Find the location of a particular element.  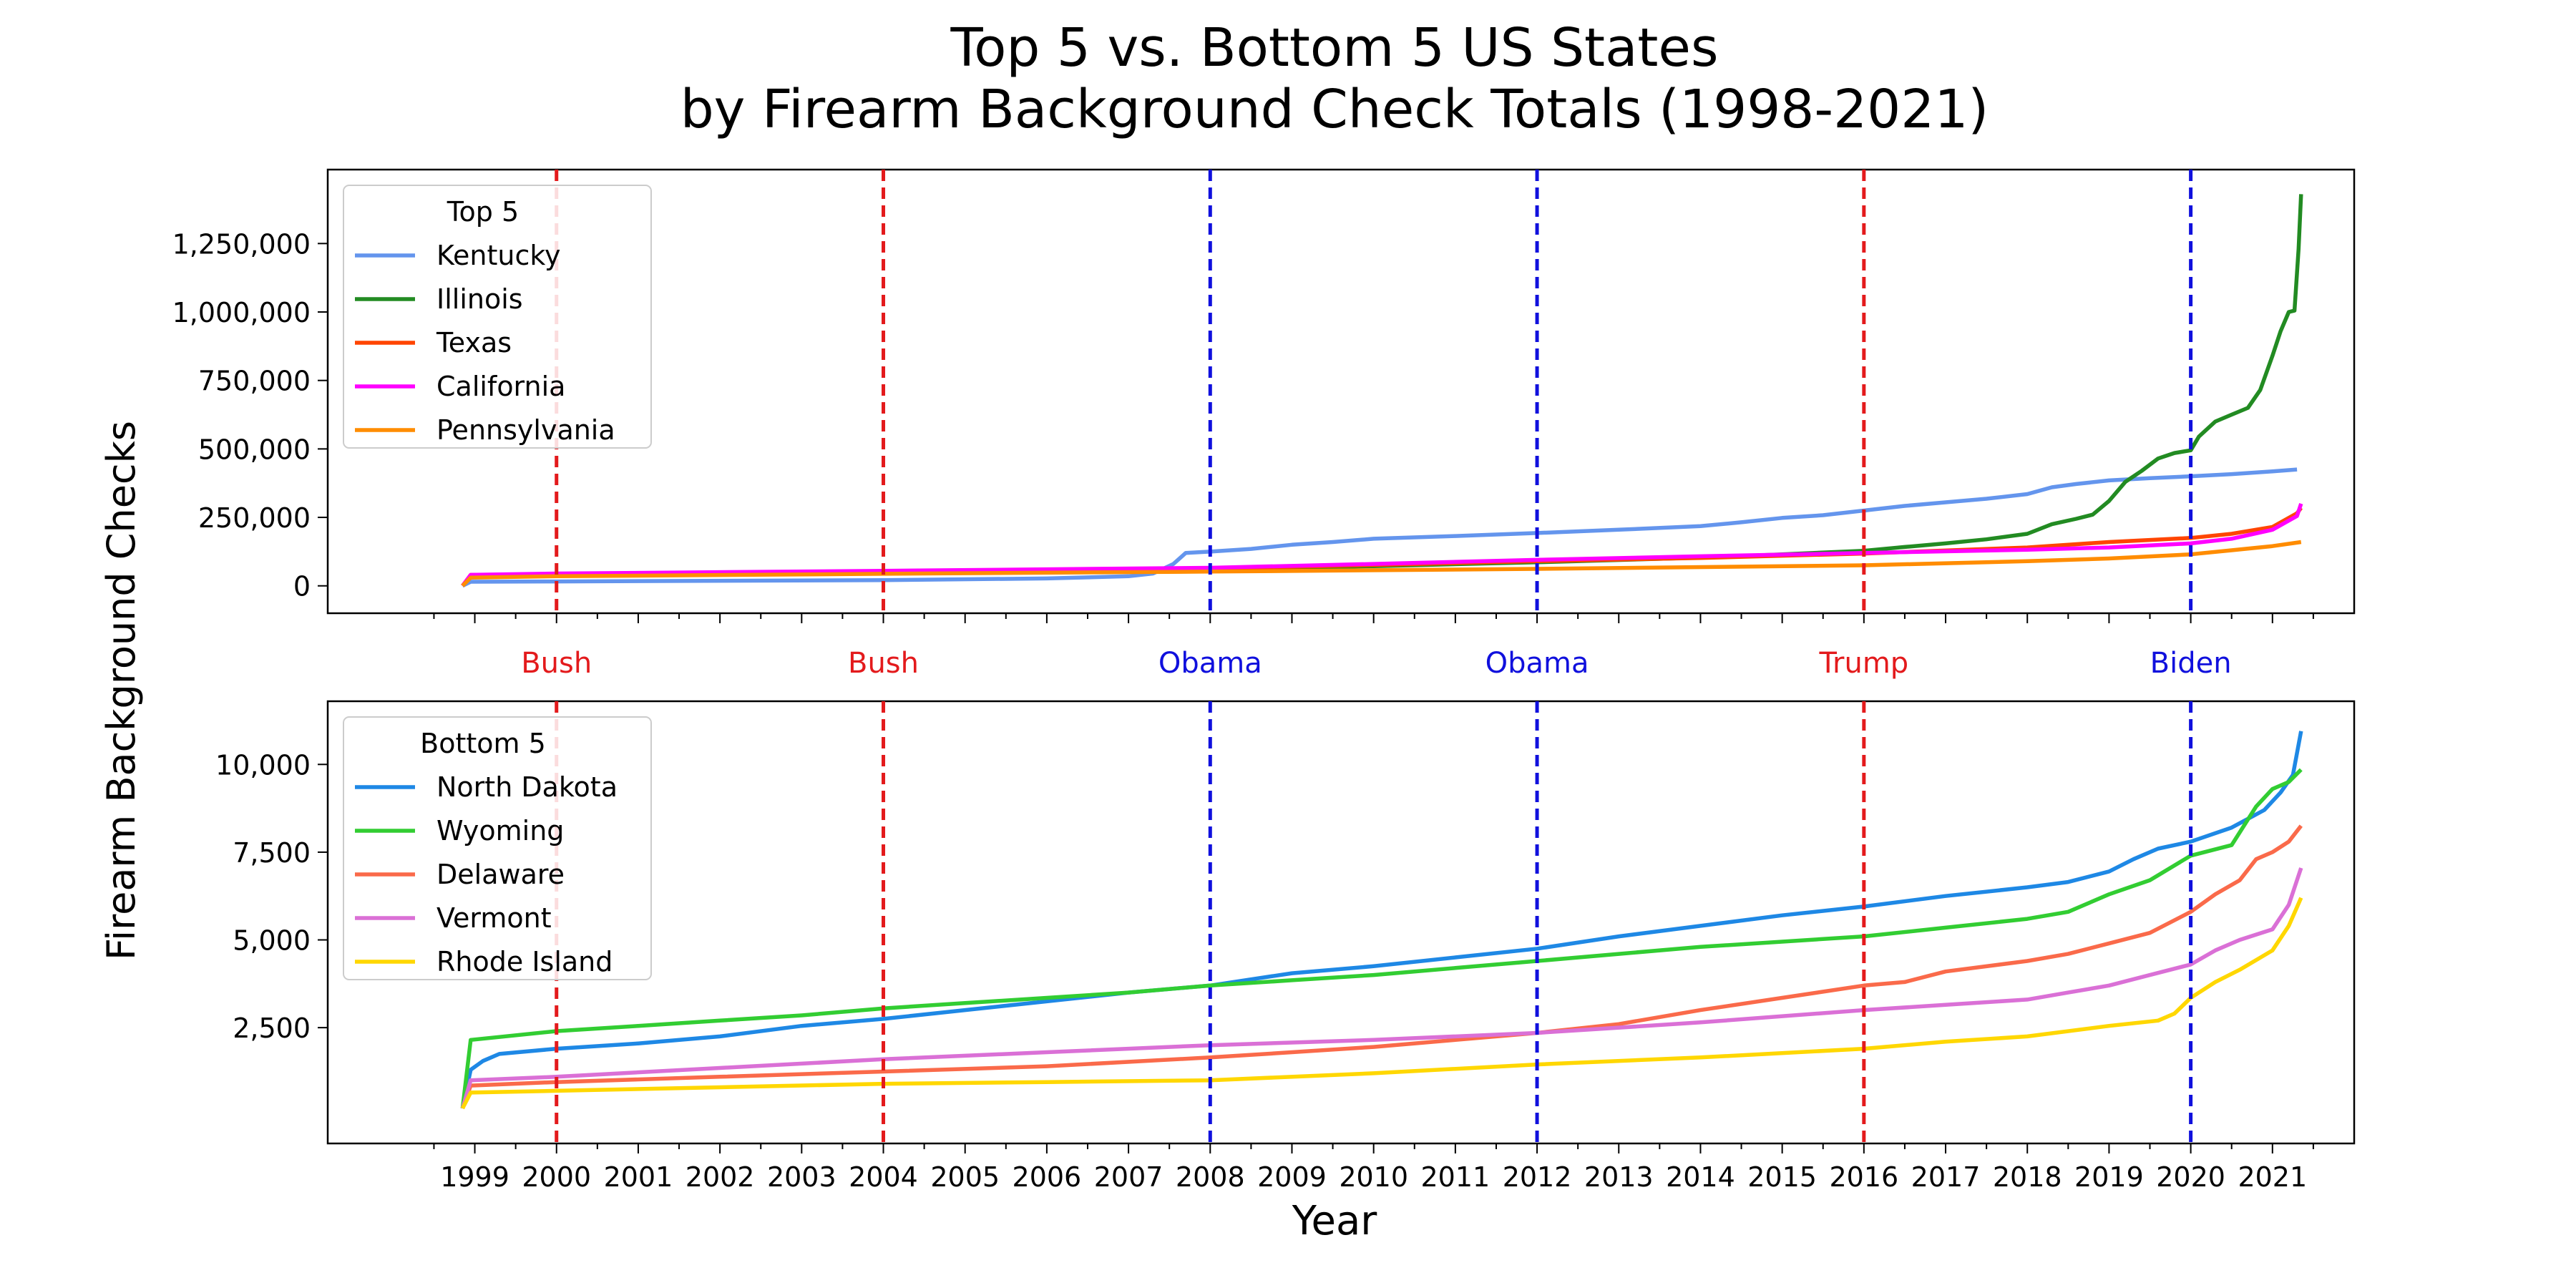

series-line-rhode-island is located at coordinates (1381, 1003).